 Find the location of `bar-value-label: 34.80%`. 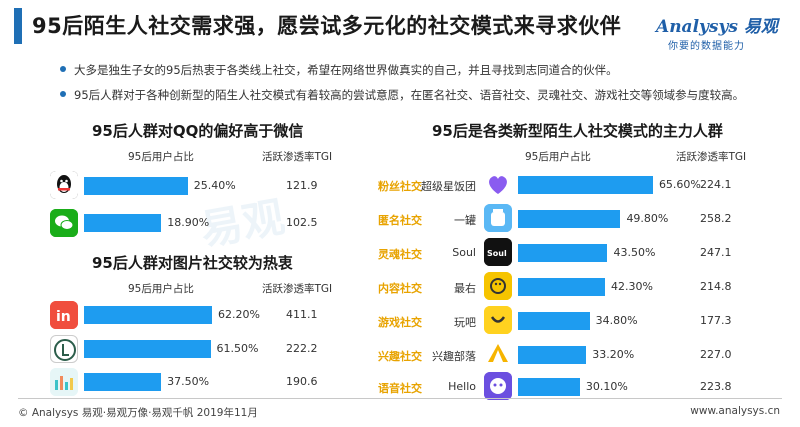

bar-value-label: 34.80% is located at coordinates (616, 320).